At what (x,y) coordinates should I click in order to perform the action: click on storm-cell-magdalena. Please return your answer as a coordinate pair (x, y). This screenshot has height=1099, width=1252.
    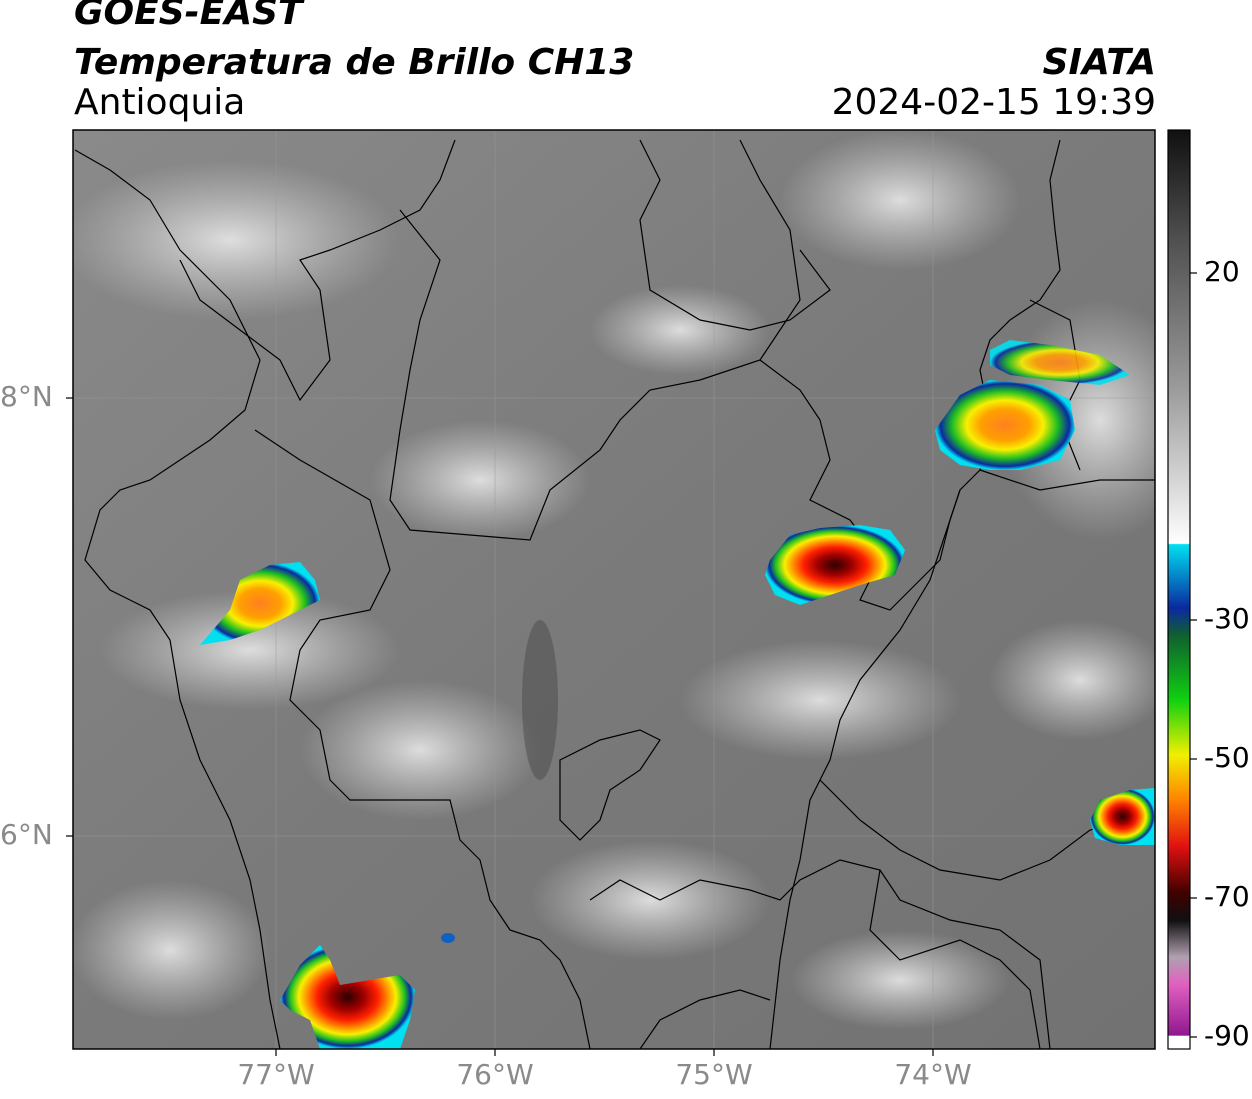
    Looking at the image, I should click on (835, 565).